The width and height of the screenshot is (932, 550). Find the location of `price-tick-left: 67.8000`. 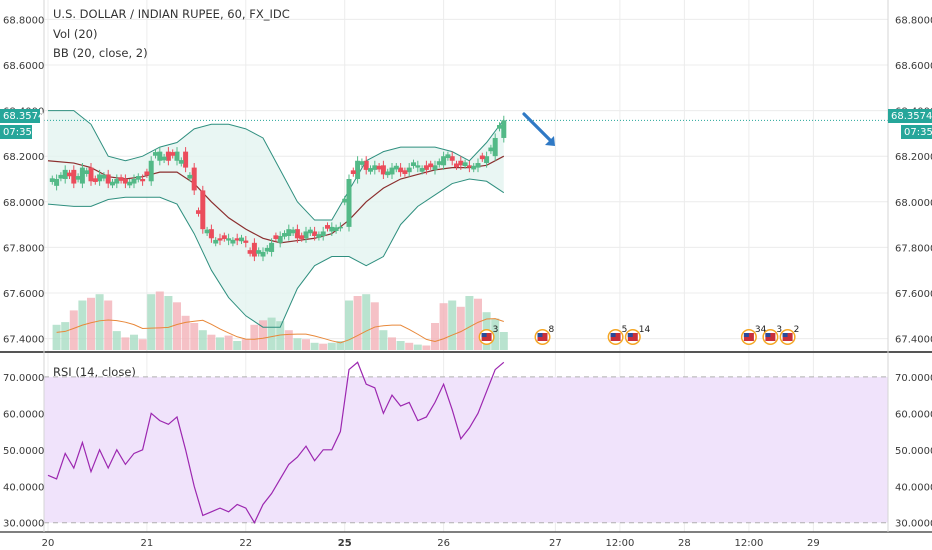

price-tick-left: 67.8000 is located at coordinates (23, 248).